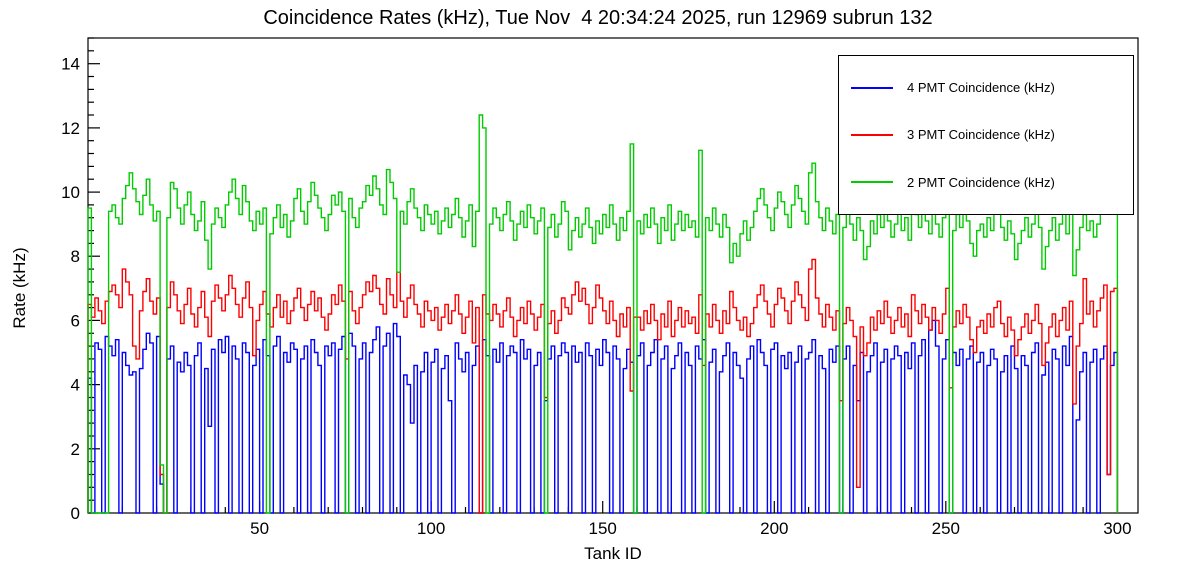 This screenshot has width=1196, height=572. What do you see at coordinates (259, 528) in the screenshot?
I see `x-tick-label: 50` at bounding box center [259, 528].